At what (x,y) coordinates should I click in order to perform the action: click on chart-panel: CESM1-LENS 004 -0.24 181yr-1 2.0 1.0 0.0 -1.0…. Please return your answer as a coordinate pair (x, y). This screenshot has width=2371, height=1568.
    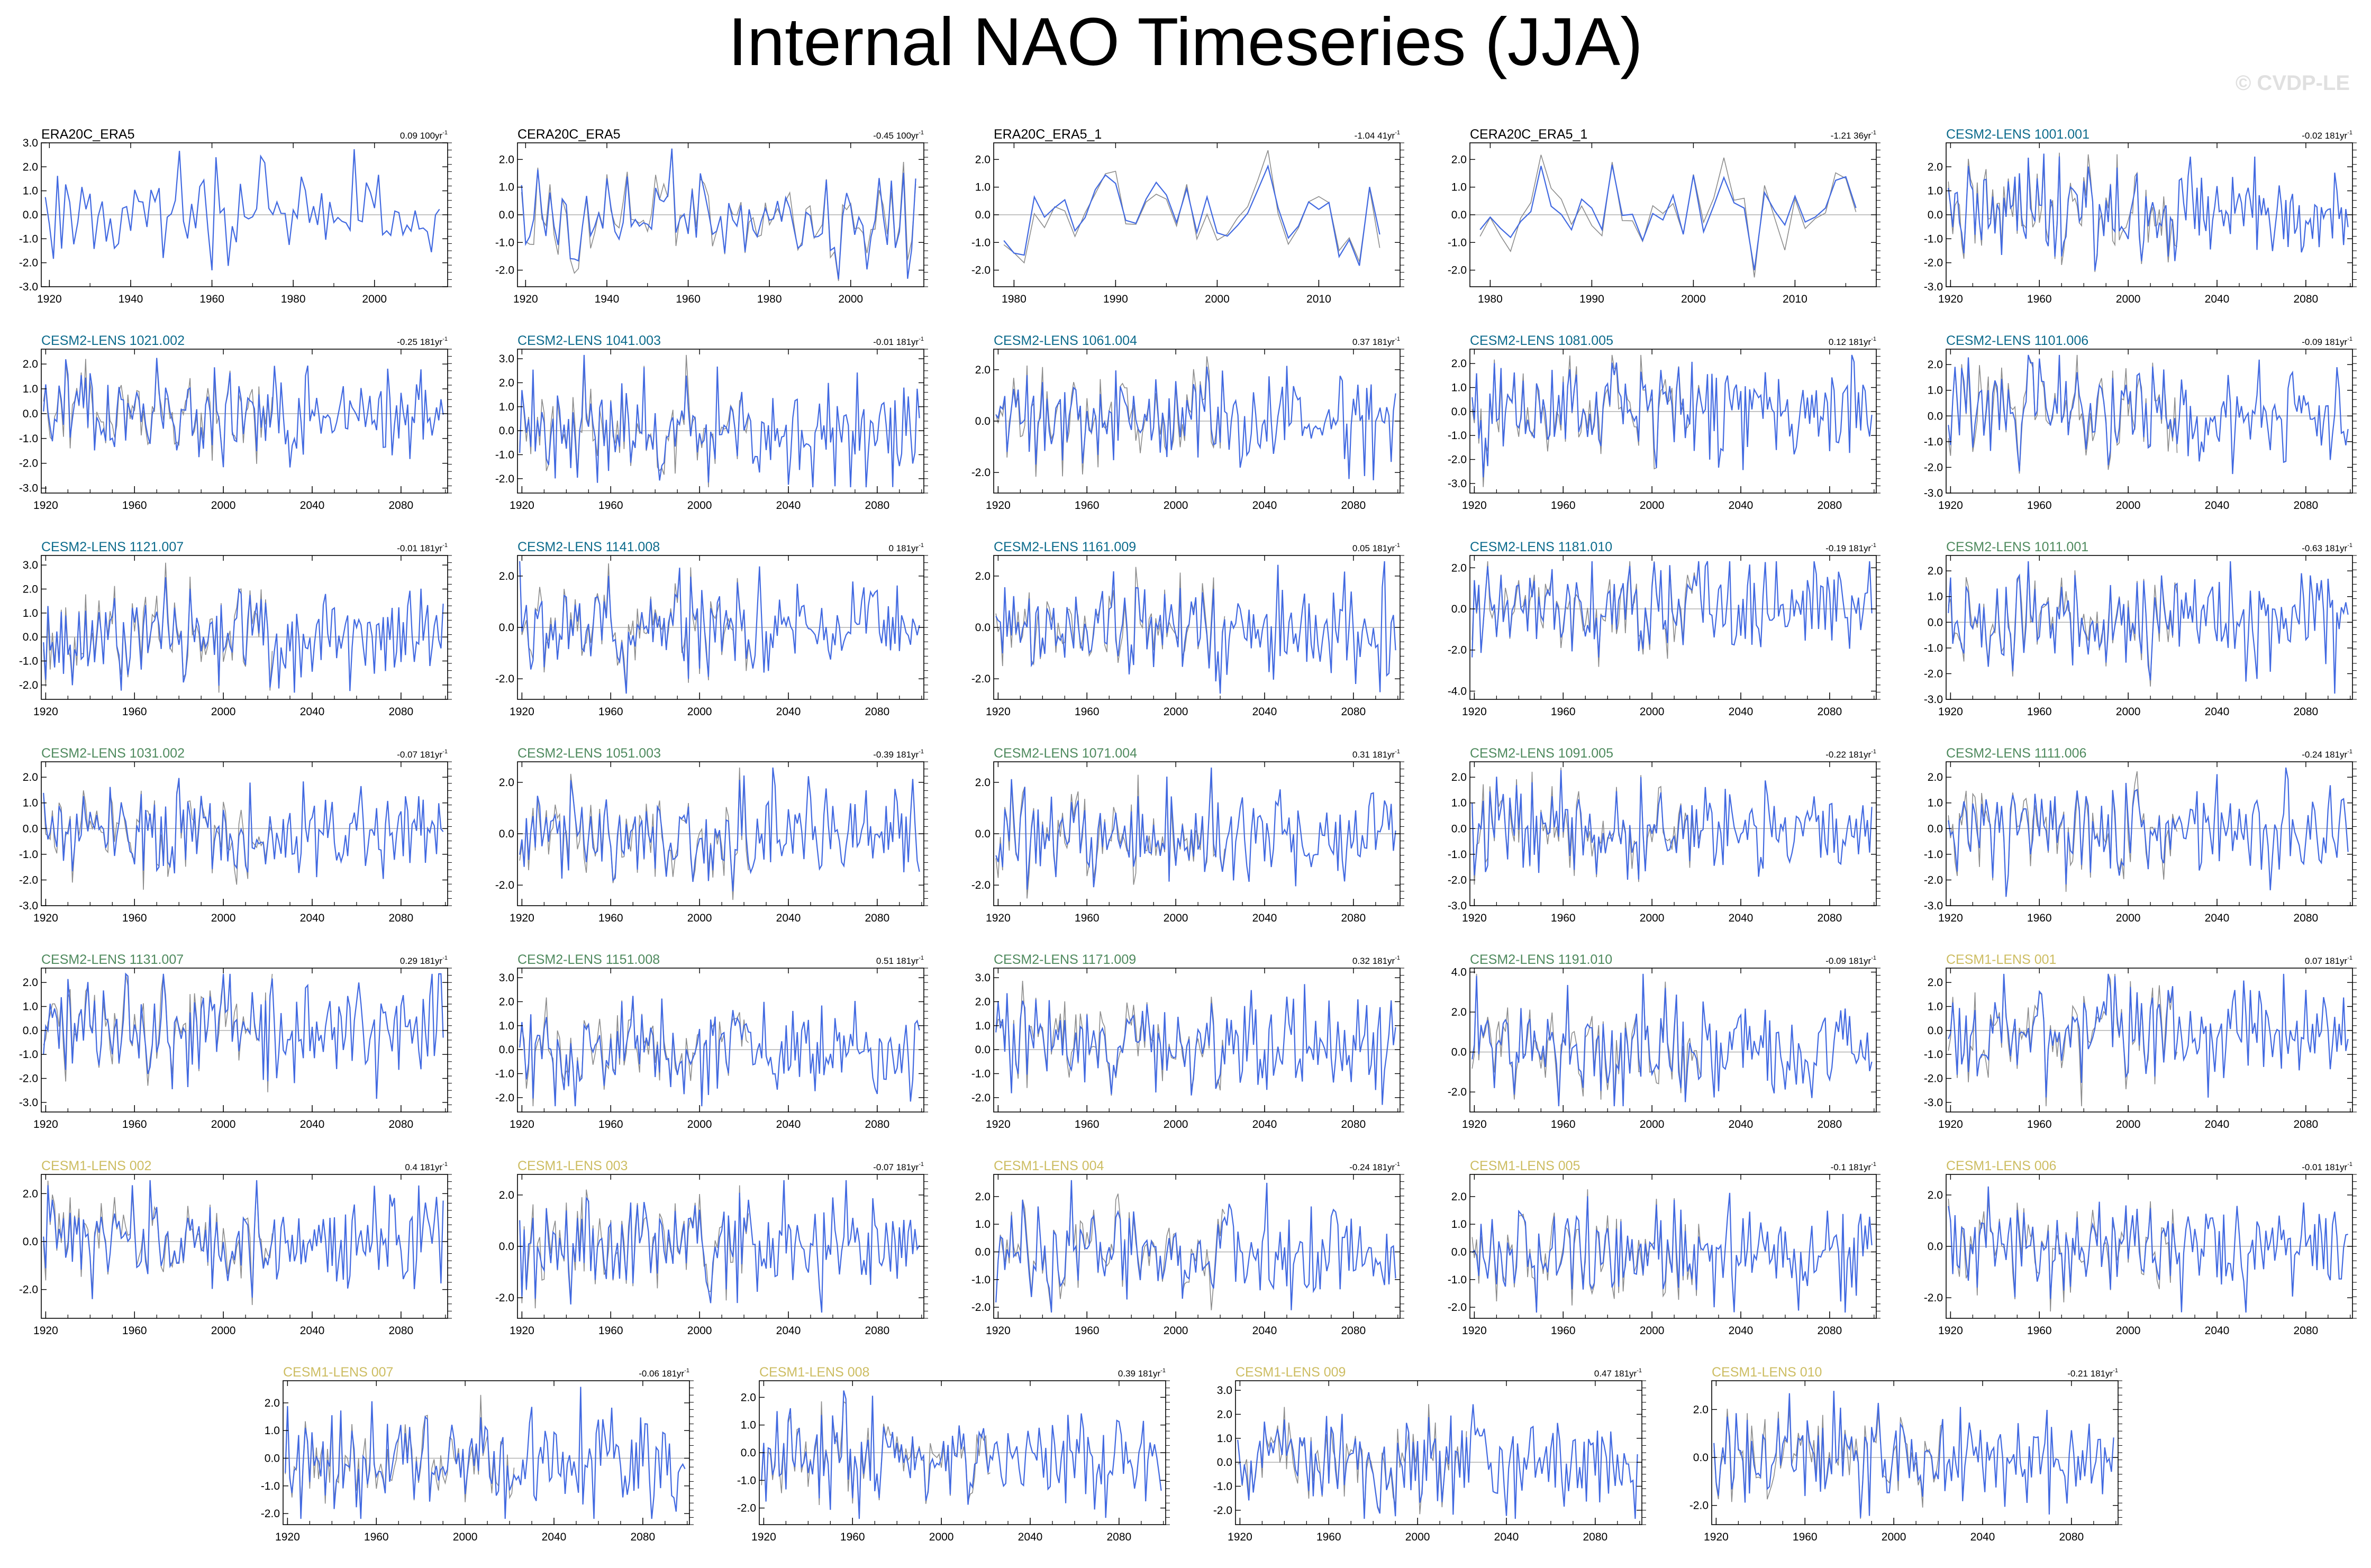
    Looking at the image, I should click on (1212, 1260).